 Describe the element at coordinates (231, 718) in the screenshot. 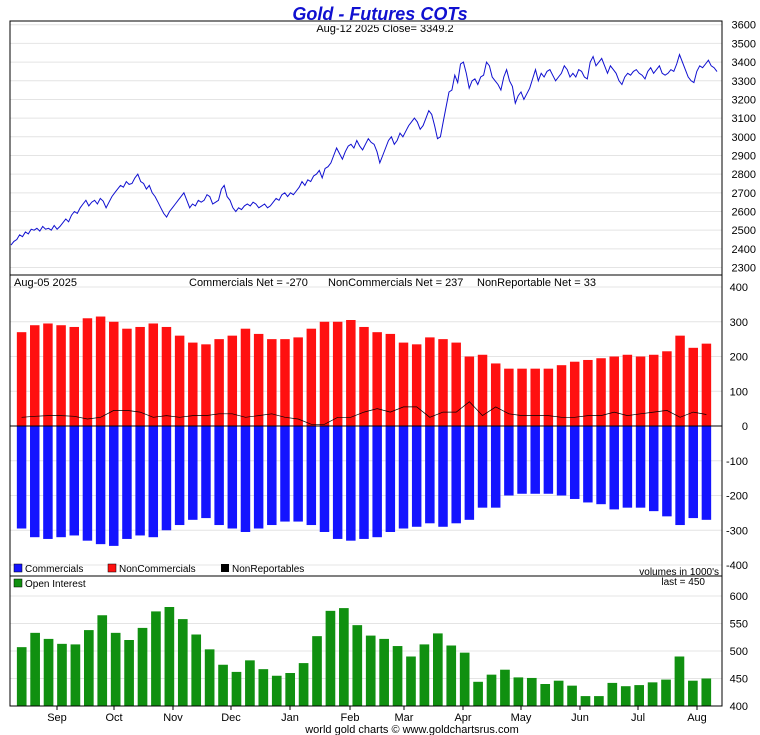

I see `x-tick-label: Dec` at that location.